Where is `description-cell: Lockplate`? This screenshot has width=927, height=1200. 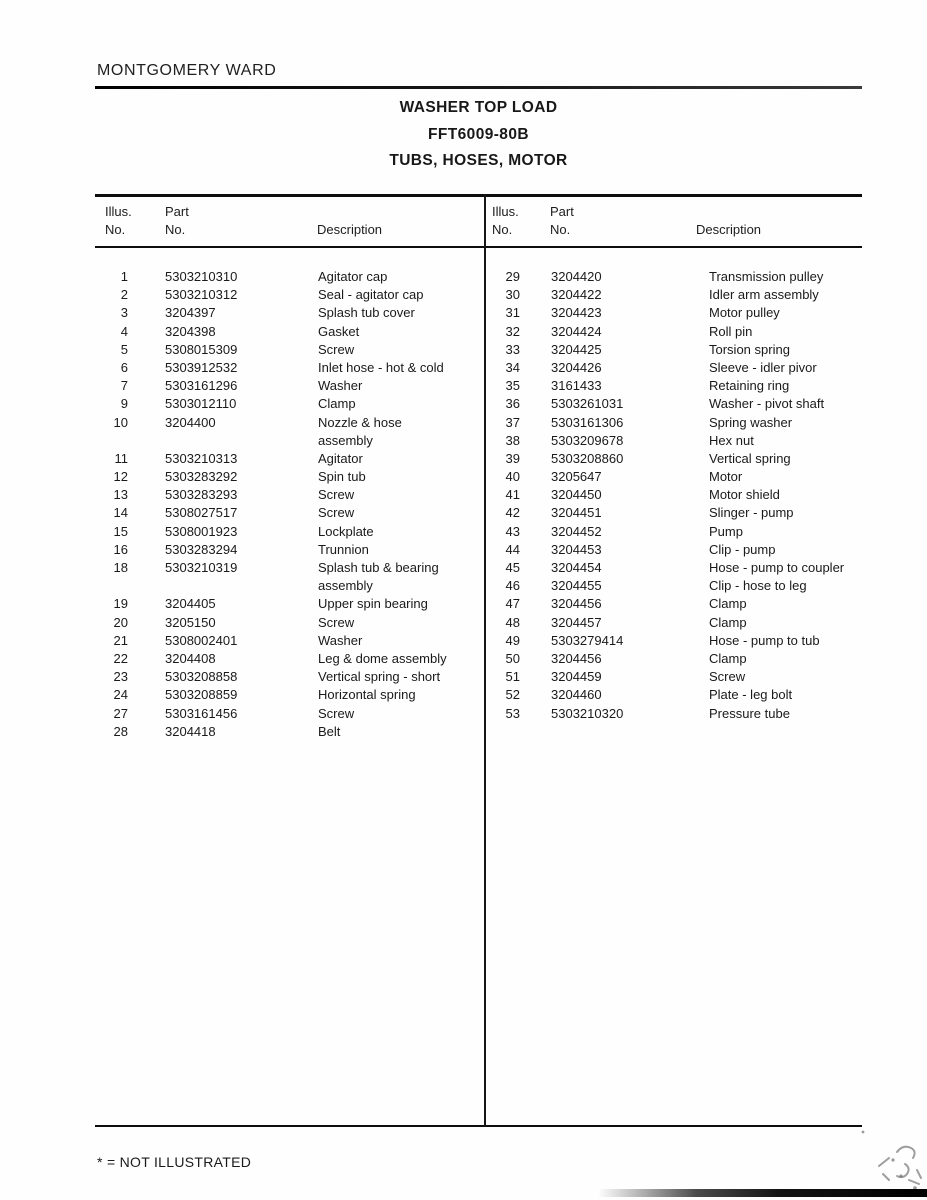 description-cell: Lockplate is located at coordinates (346, 531).